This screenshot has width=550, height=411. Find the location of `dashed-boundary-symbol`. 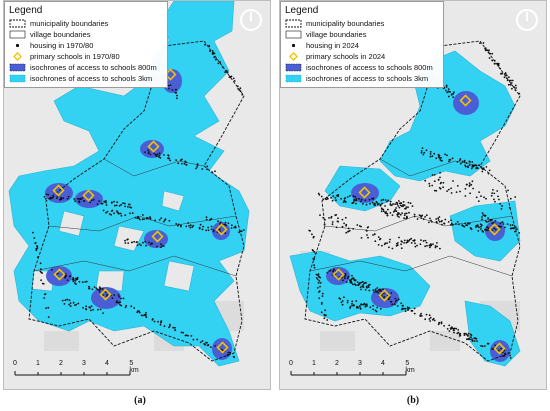

dashed-boundary-symbol is located at coordinates (17, 23).